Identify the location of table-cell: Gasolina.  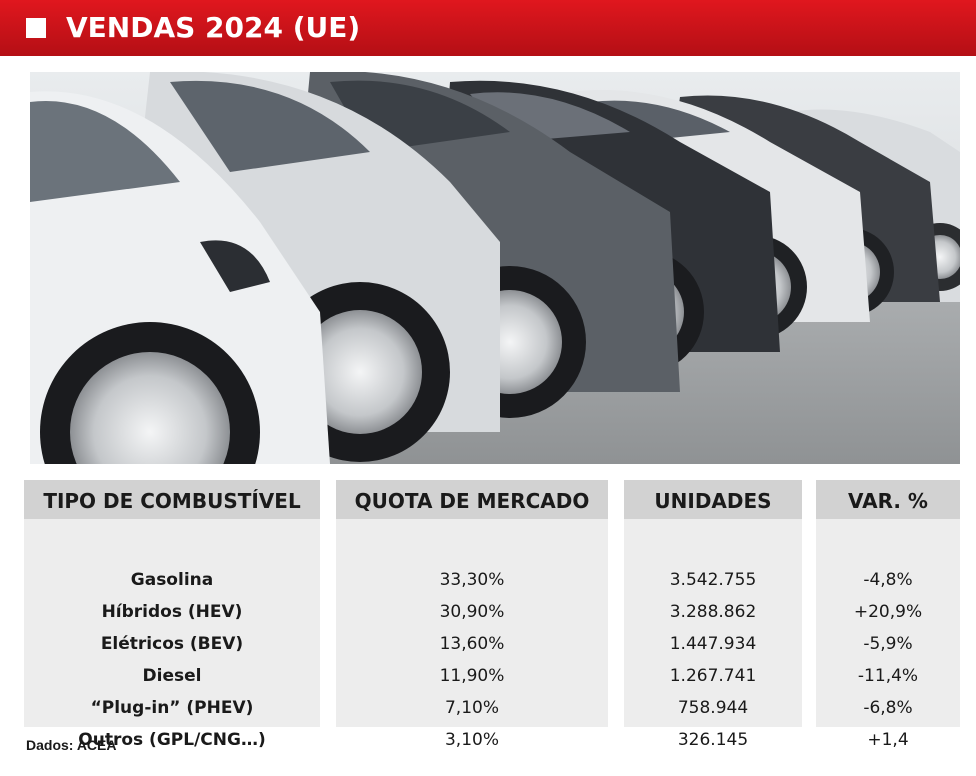
(172, 580).